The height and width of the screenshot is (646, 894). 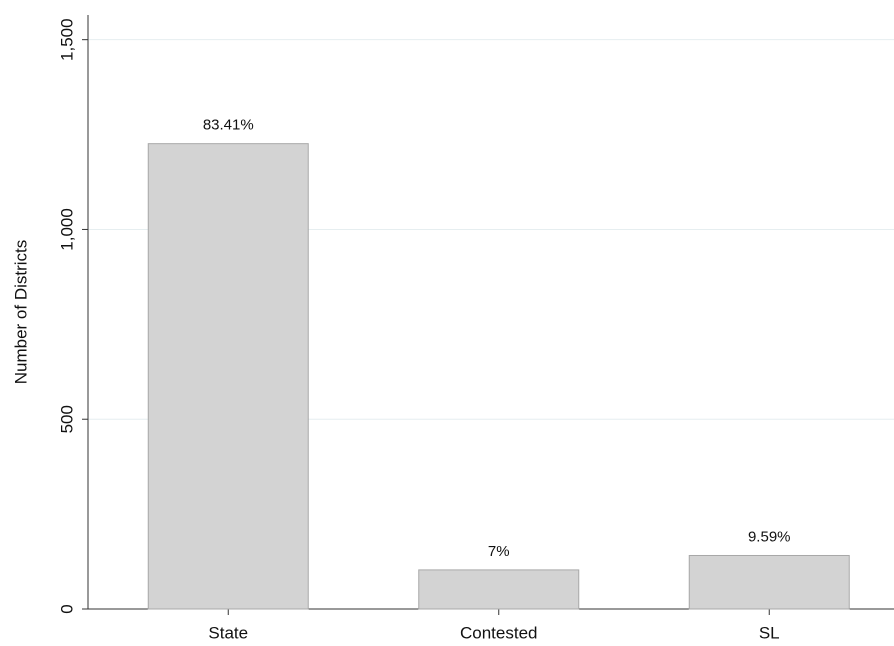 I want to click on y-axis-label: Number of Districts, so click(x=20, y=312).